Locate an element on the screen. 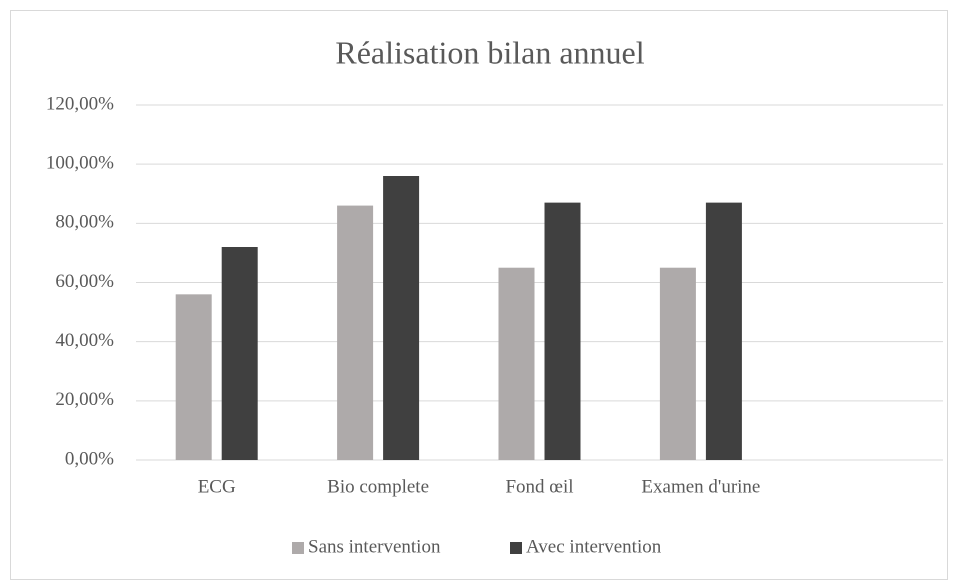 This screenshot has width=958, height=581. legend-label: Sans intervention is located at coordinates (374, 546).